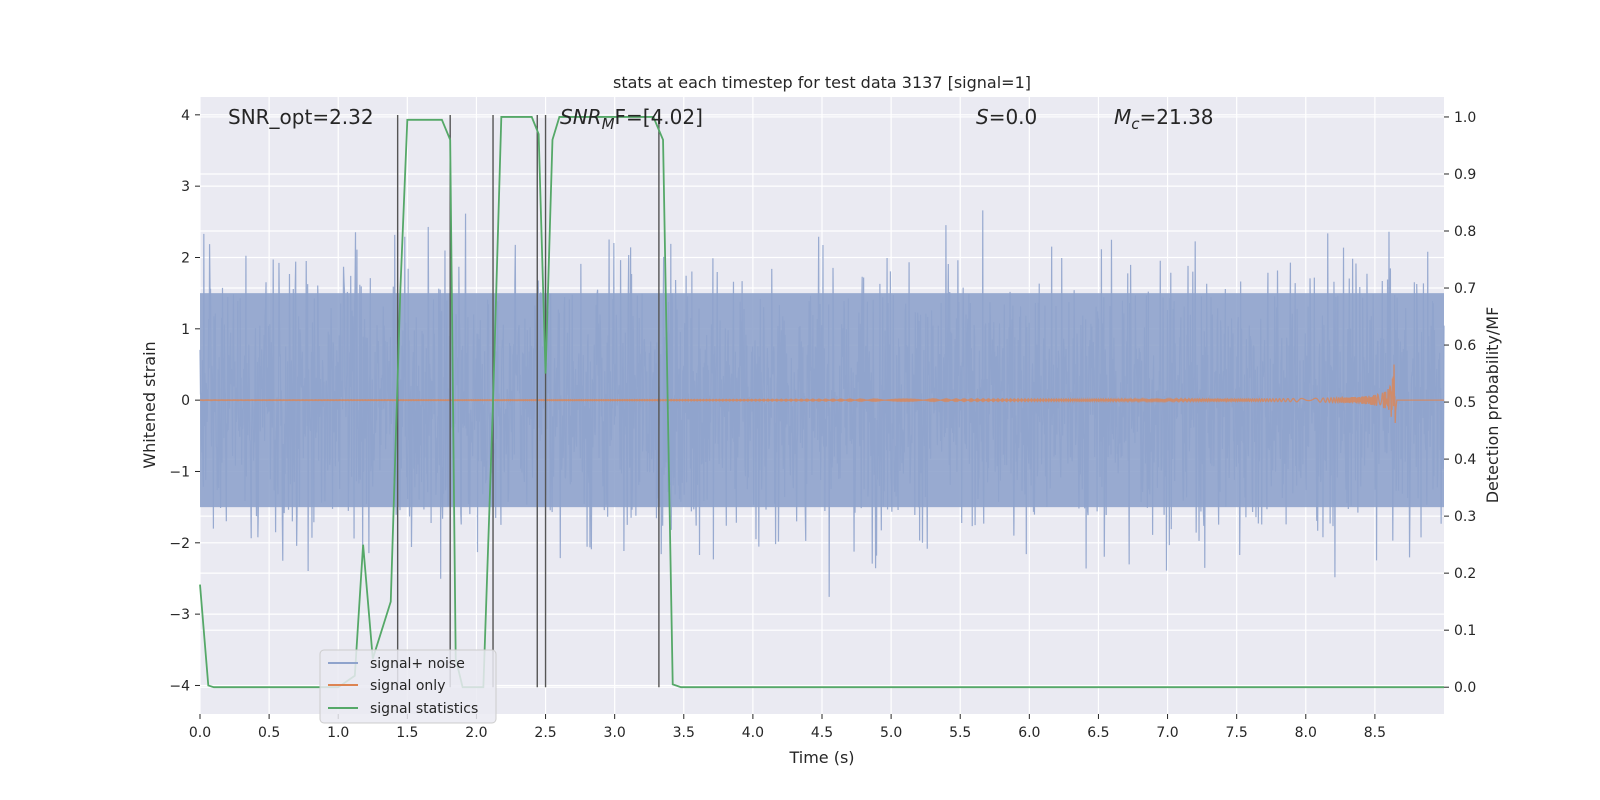 Image resolution: width=1600 pixels, height=800 pixels. What do you see at coordinates (424, 709) in the screenshot?
I see `legend-label-signal-statistics: signal statistics` at bounding box center [424, 709].